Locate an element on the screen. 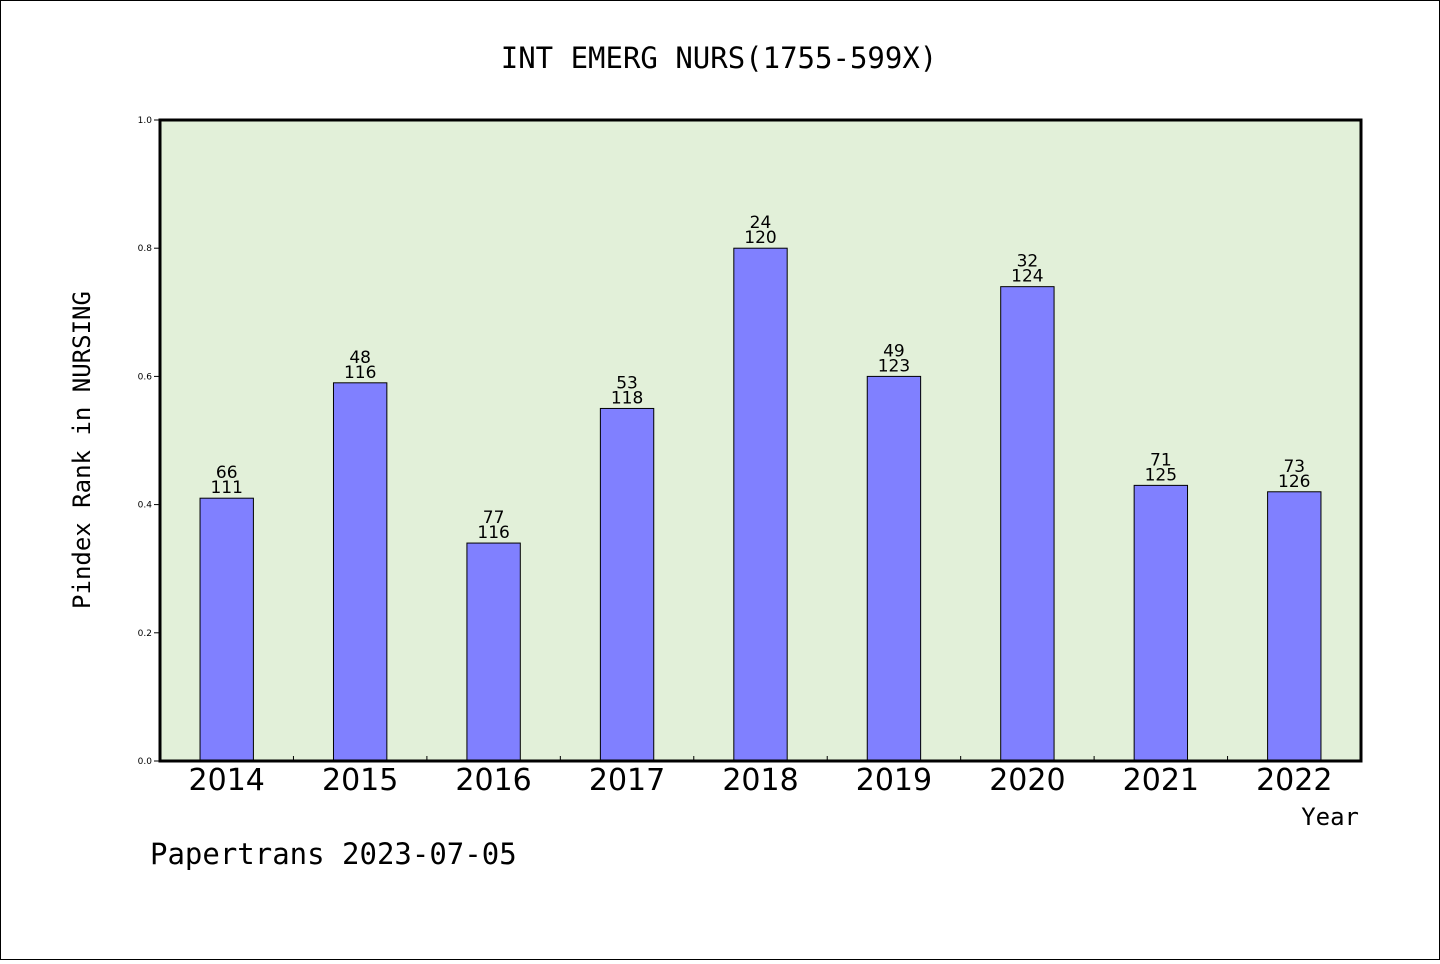 This screenshot has height=964, width=1440. bar-label-bottom-2020: 124 is located at coordinates (1027, 277).